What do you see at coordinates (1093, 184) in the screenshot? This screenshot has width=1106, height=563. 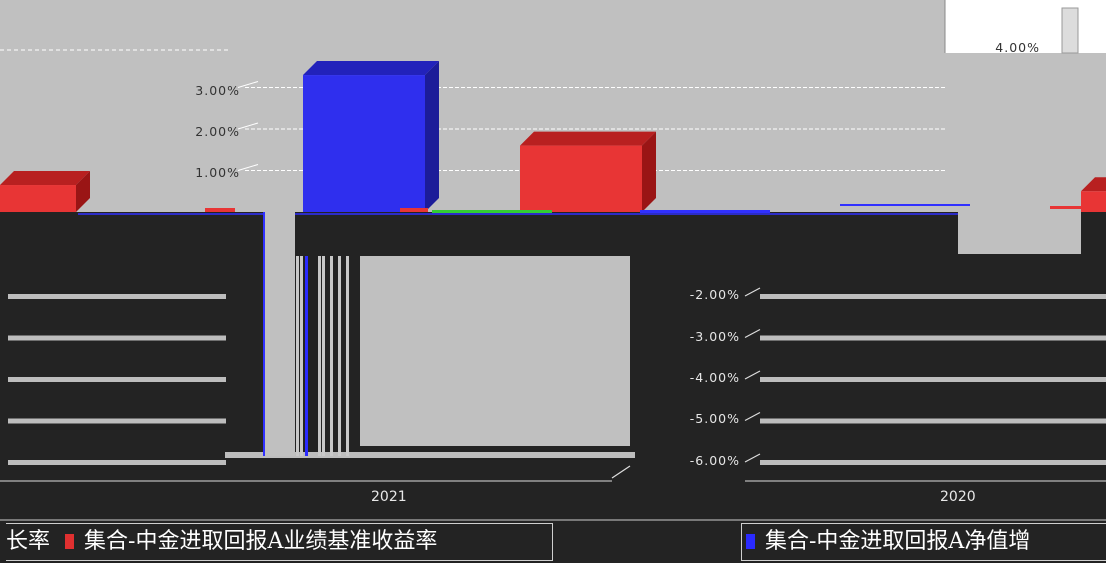 I see `bar-2020-benchmark-top` at bounding box center [1093, 184].